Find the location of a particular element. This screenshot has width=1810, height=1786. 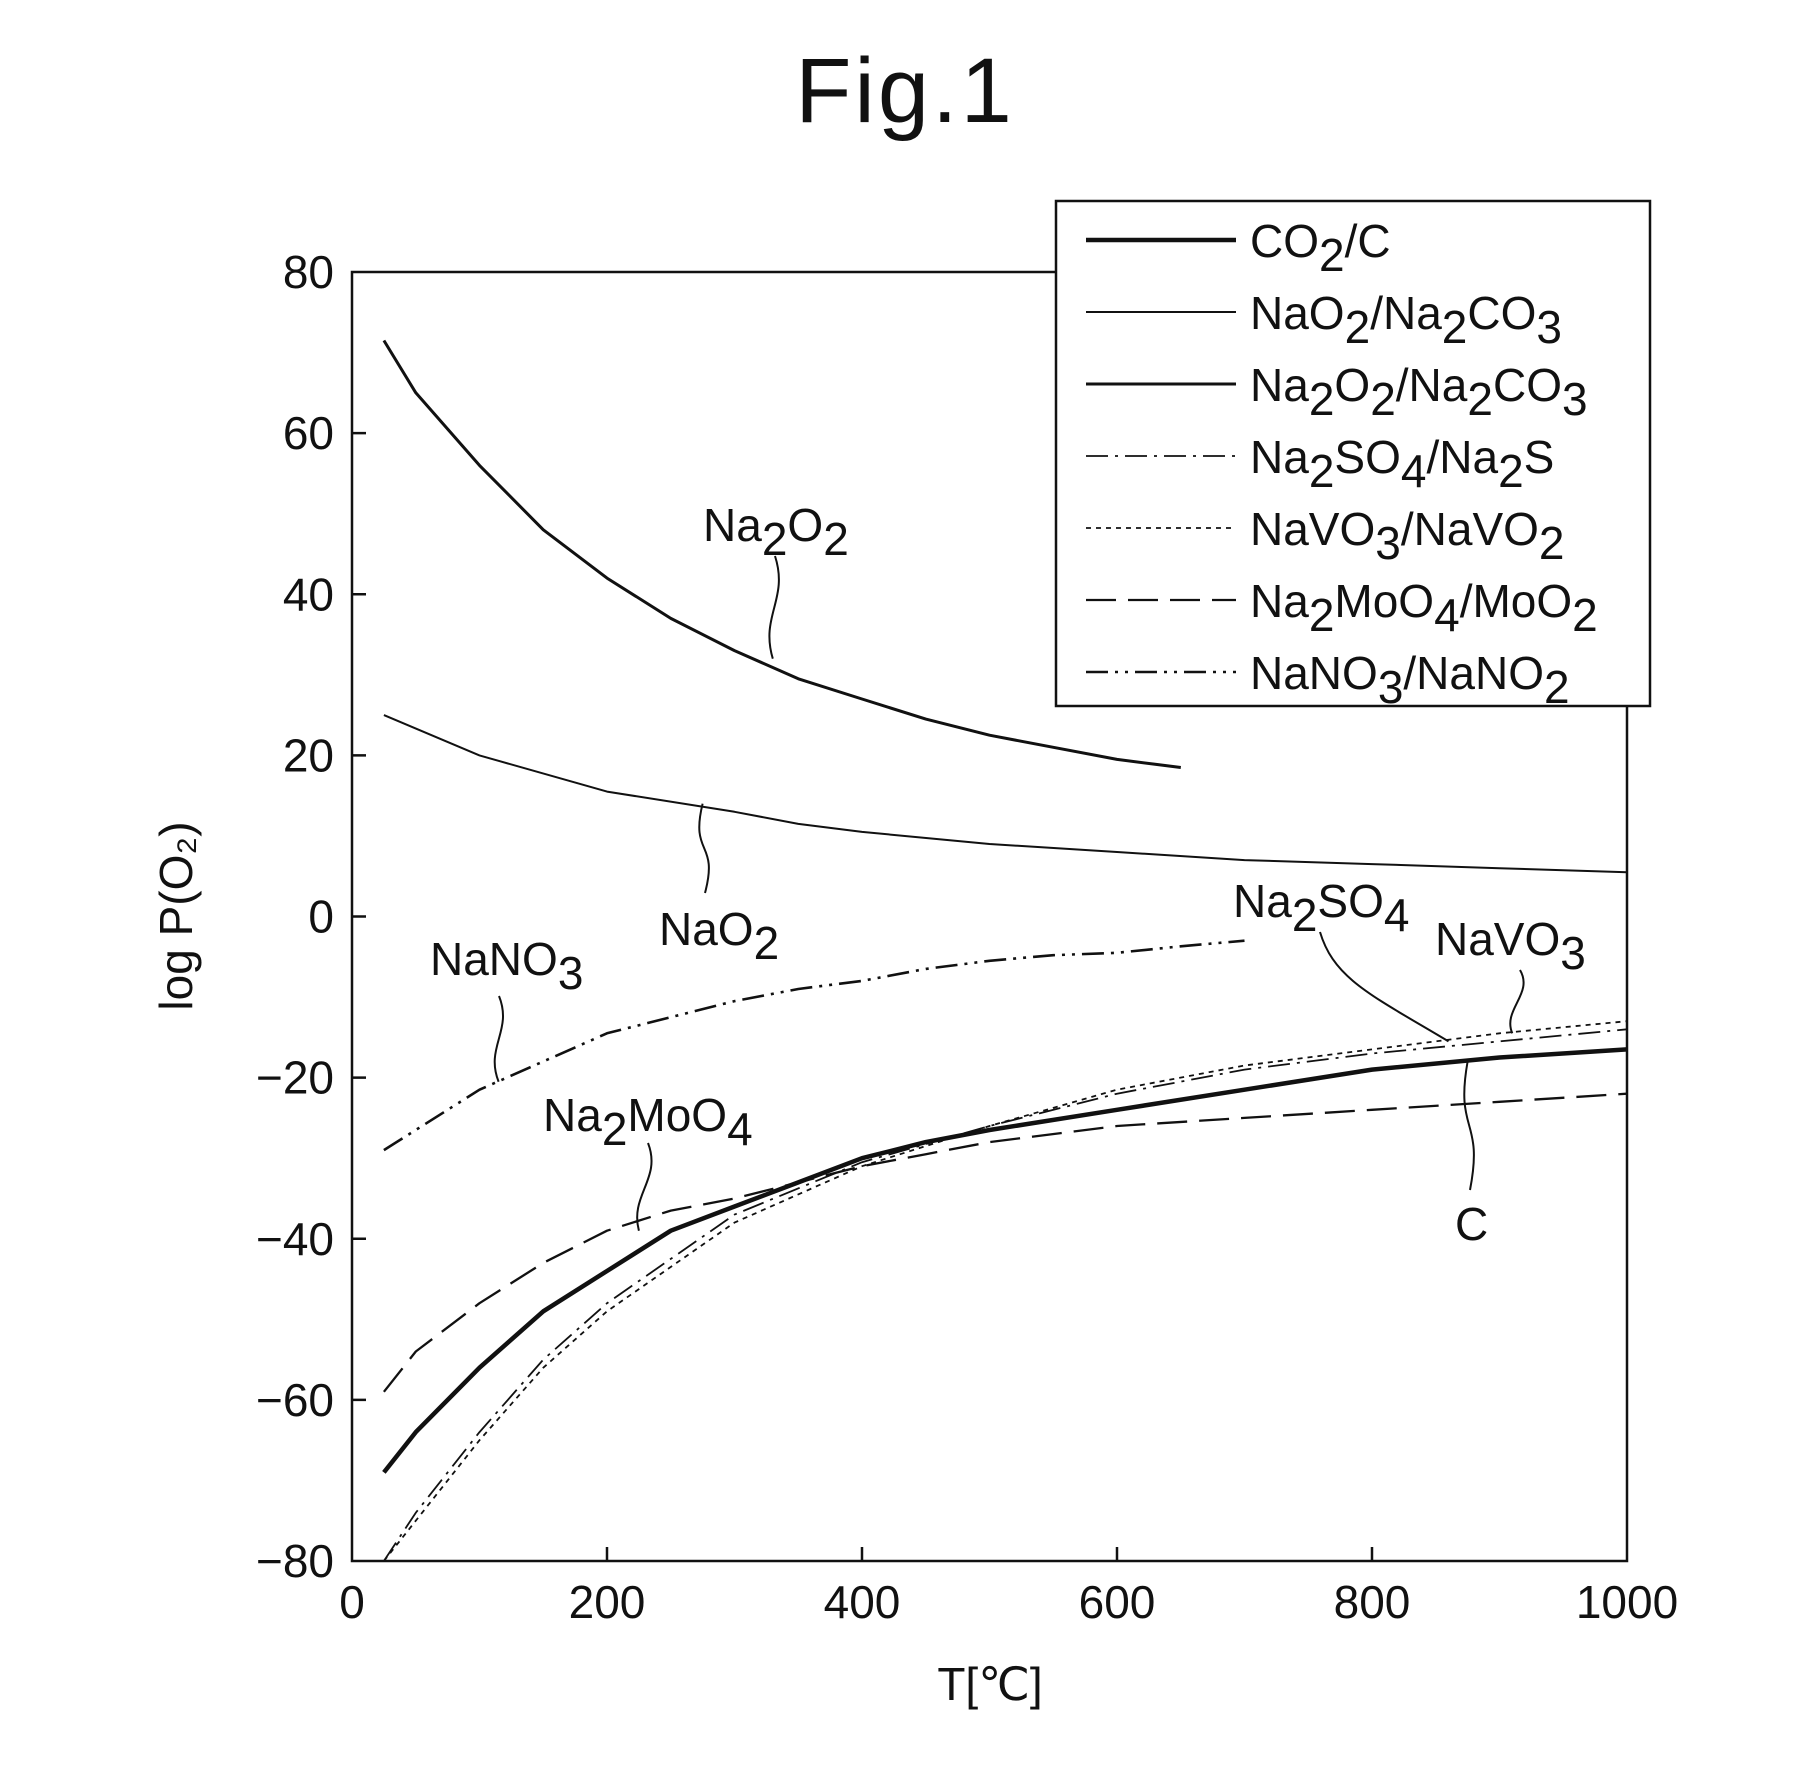

annotation-na2o2: Na2O2 is located at coordinates (776, 532).